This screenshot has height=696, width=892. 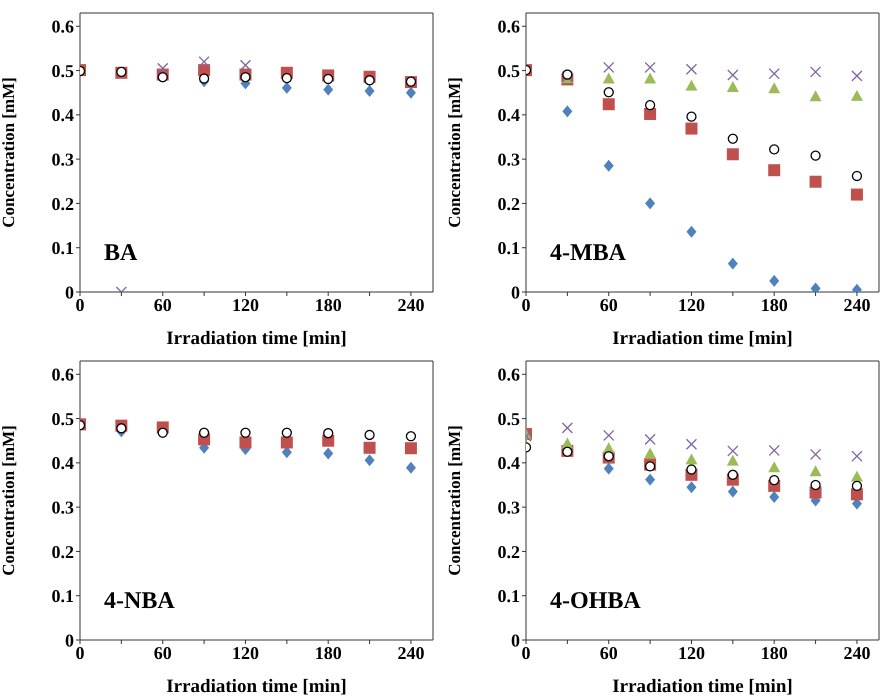 What do you see at coordinates (121, 253) in the screenshot?
I see `annotation: BA` at bounding box center [121, 253].